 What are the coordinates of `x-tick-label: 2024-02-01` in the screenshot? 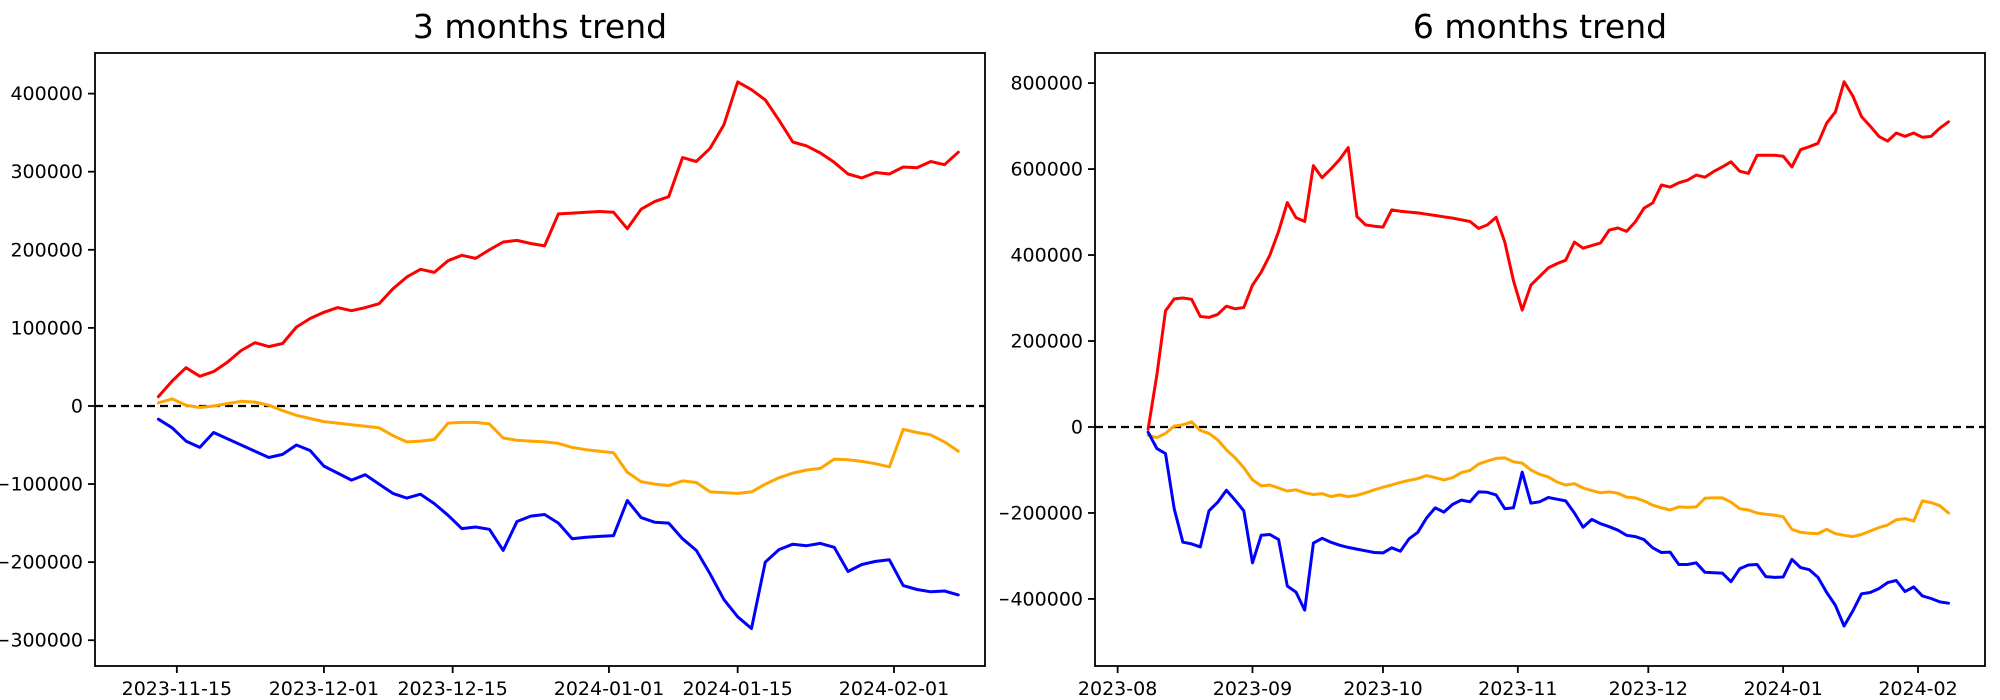 It's located at (894, 689).